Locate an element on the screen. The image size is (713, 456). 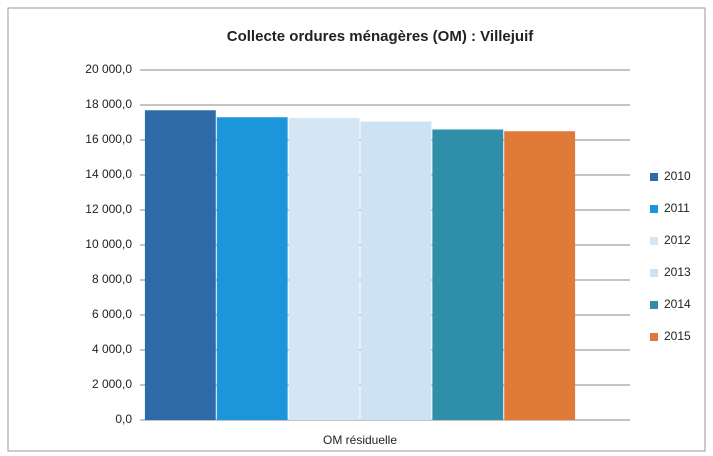
legend-label: 2012 is located at coordinates (677, 240).